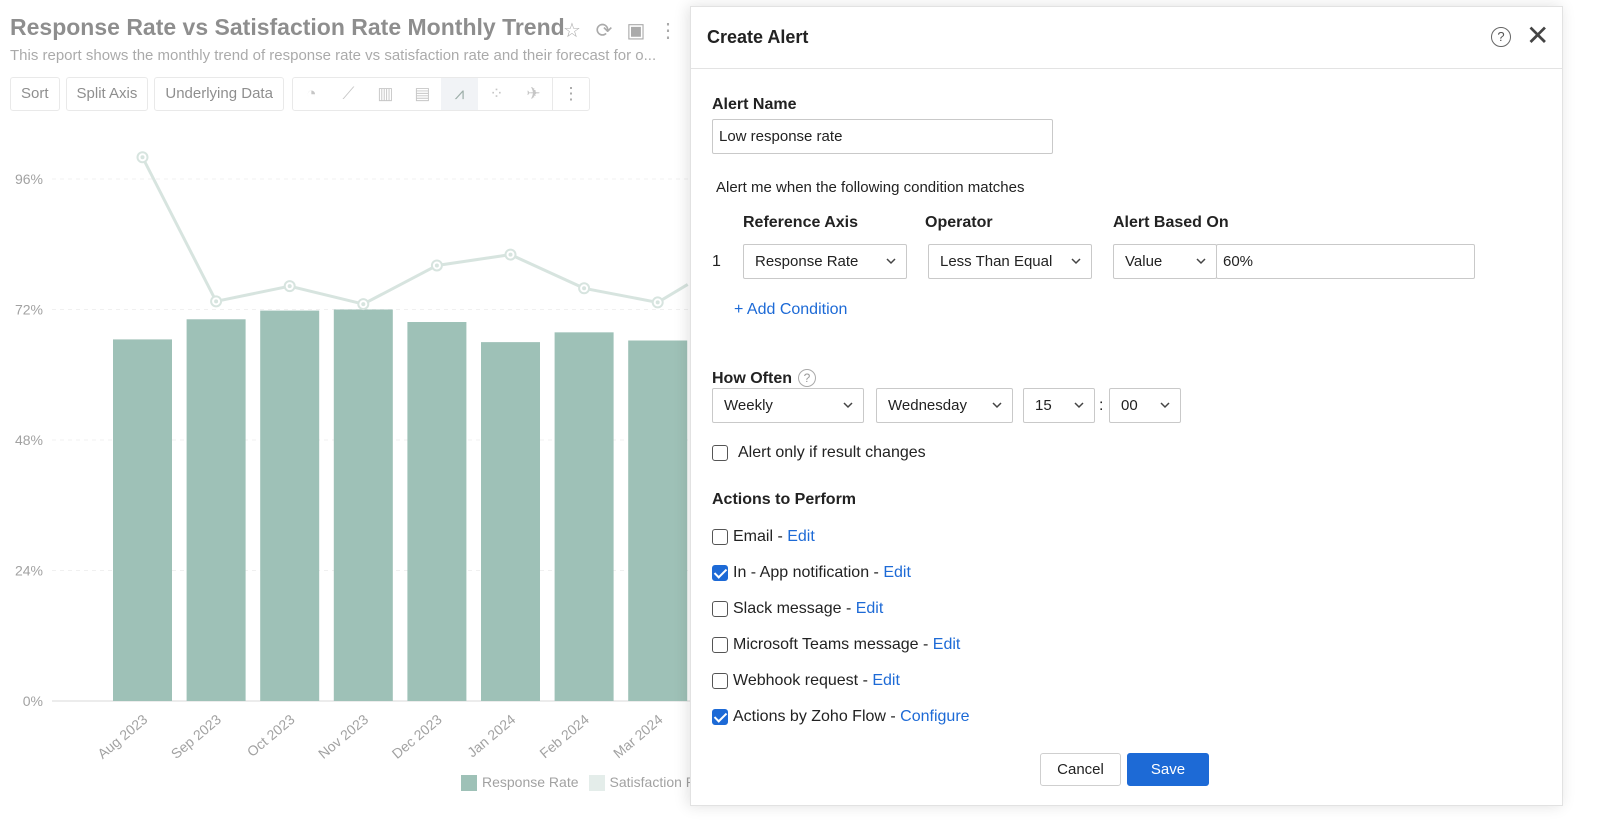 This screenshot has width=1600, height=828. I want to click on bar-oct-2023, so click(290, 505).